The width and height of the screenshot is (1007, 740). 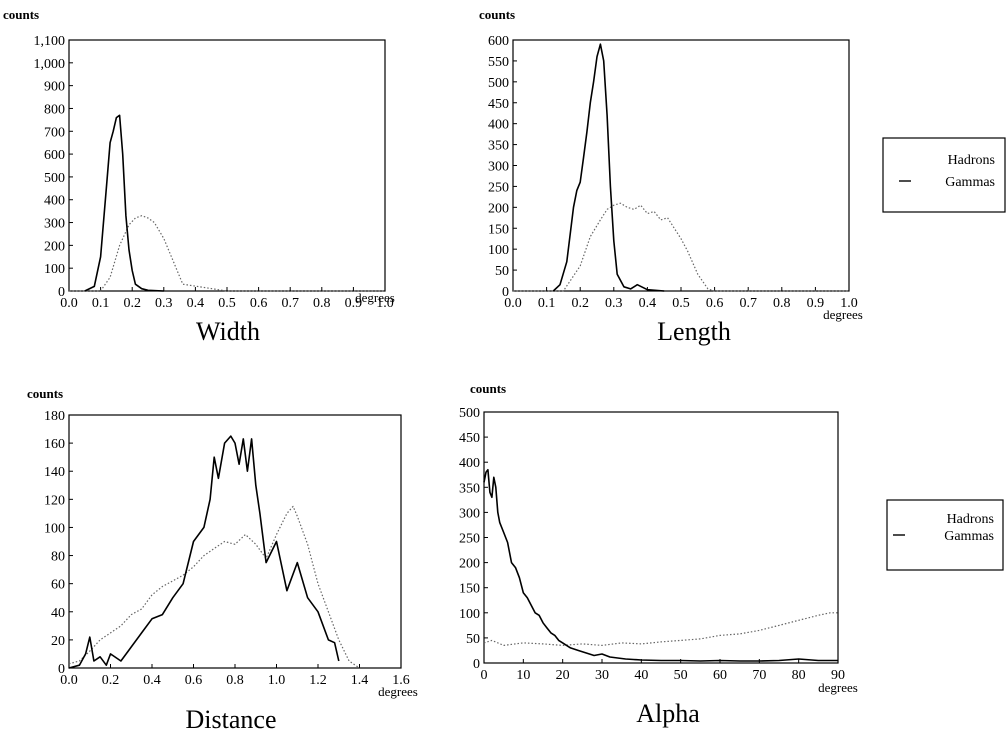 What do you see at coordinates (54, 201) in the screenshot?
I see `width-ytick-label: 400` at bounding box center [54, 201].